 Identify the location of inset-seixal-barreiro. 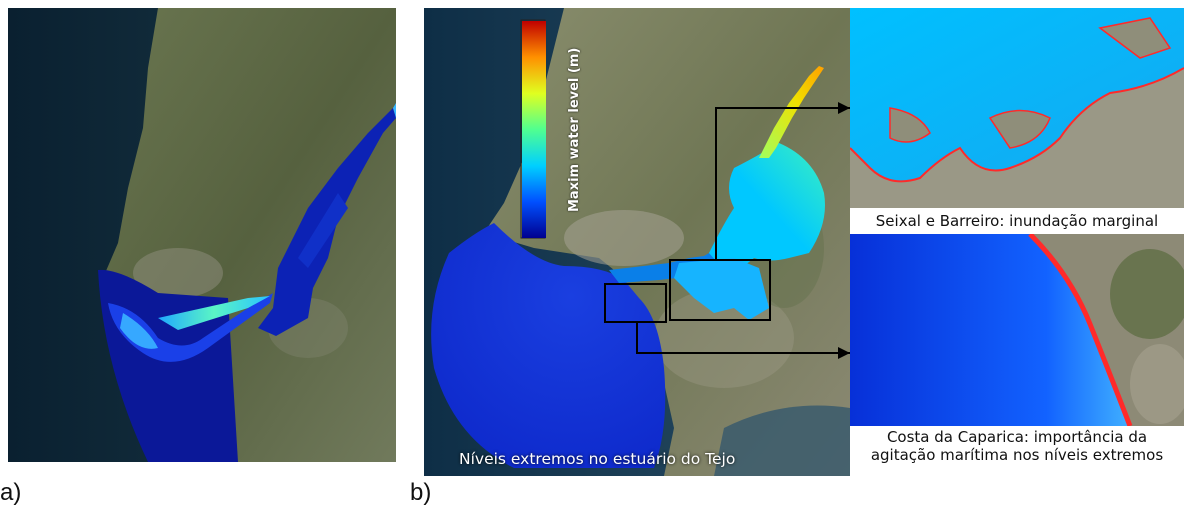
(1017, 108).